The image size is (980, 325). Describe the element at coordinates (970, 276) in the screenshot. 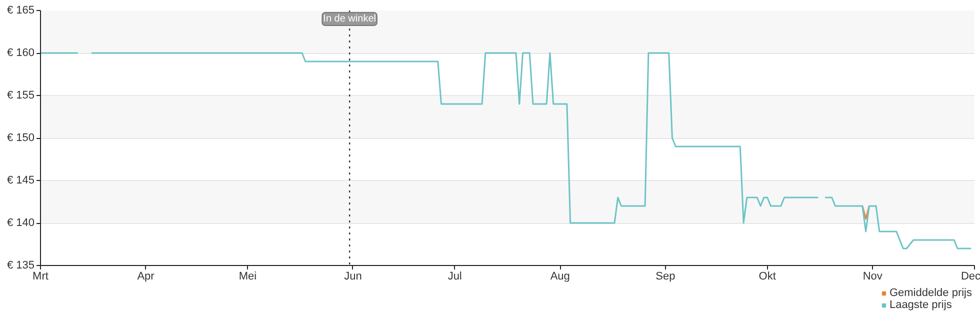

I see `x-tick-label: Dec` at that location.